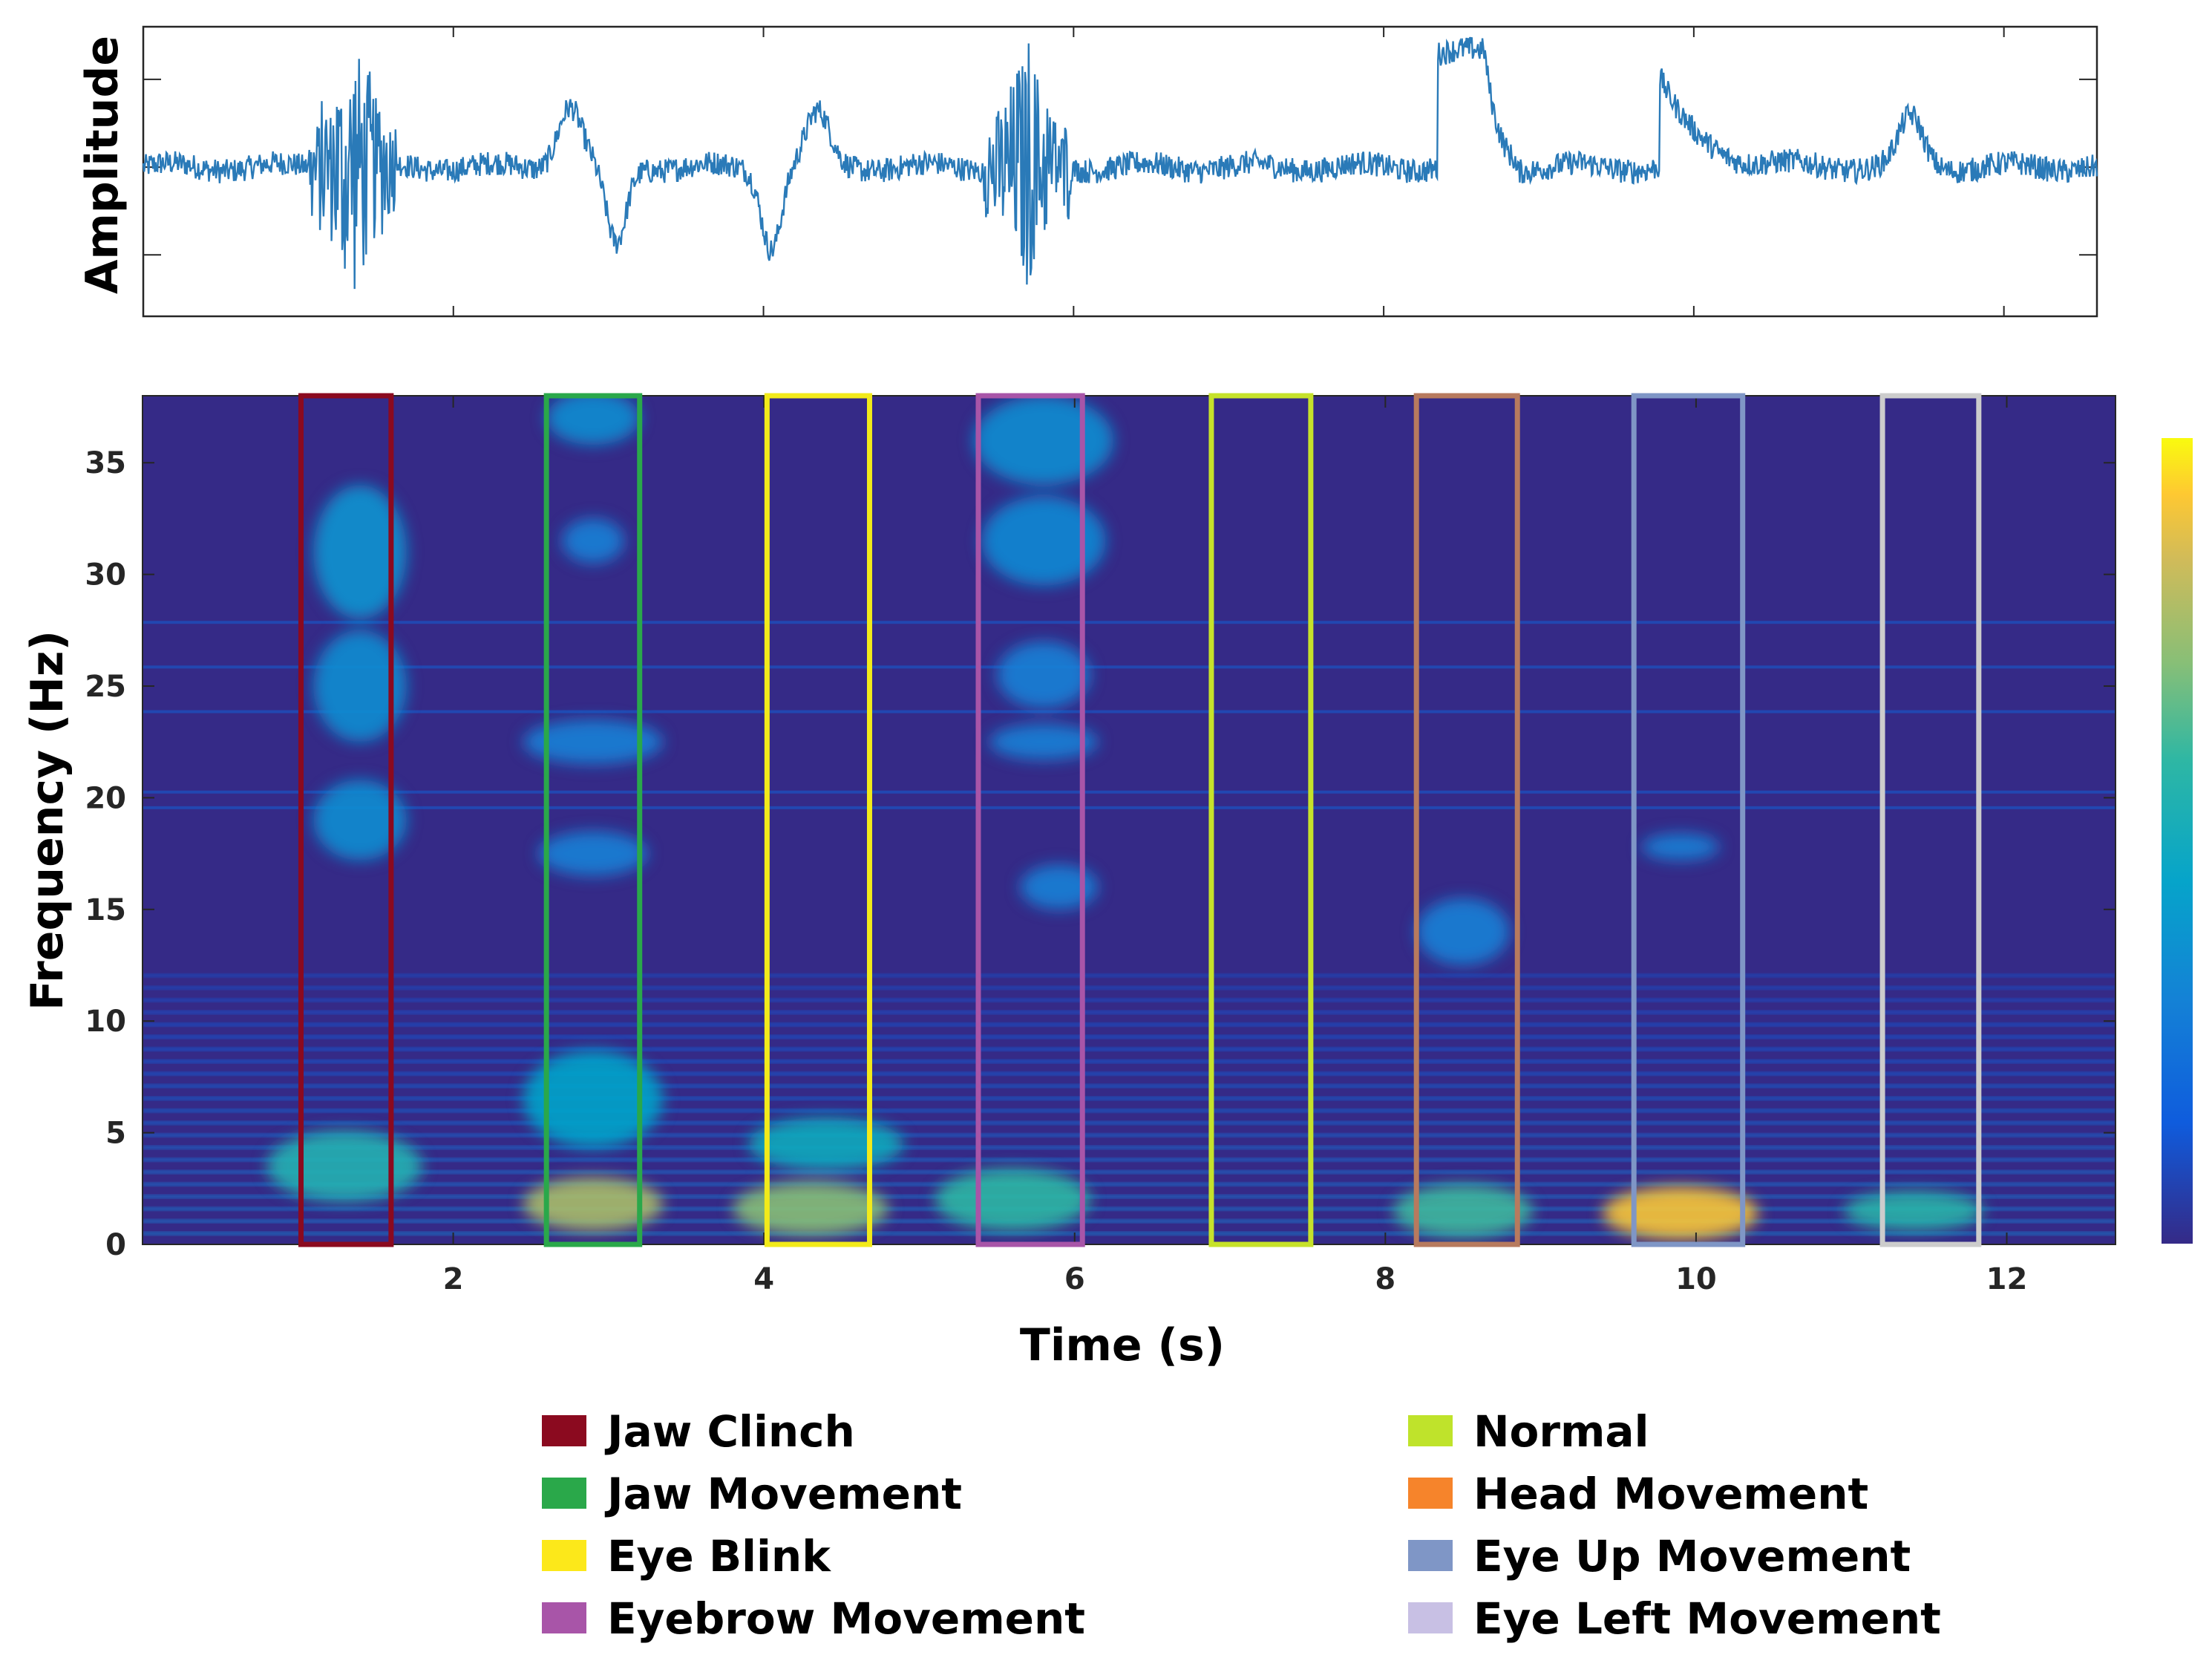 This screenshot has width=2212, height=1655. I want to click on event-region-jaw-clinch, so click(346, 820).